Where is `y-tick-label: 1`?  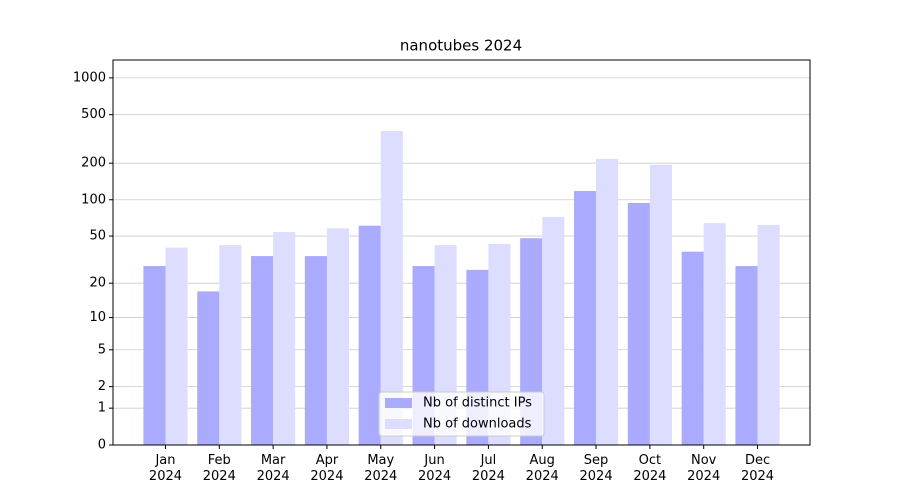
y-tick-label: 1 is located at coordinates (102, 408).